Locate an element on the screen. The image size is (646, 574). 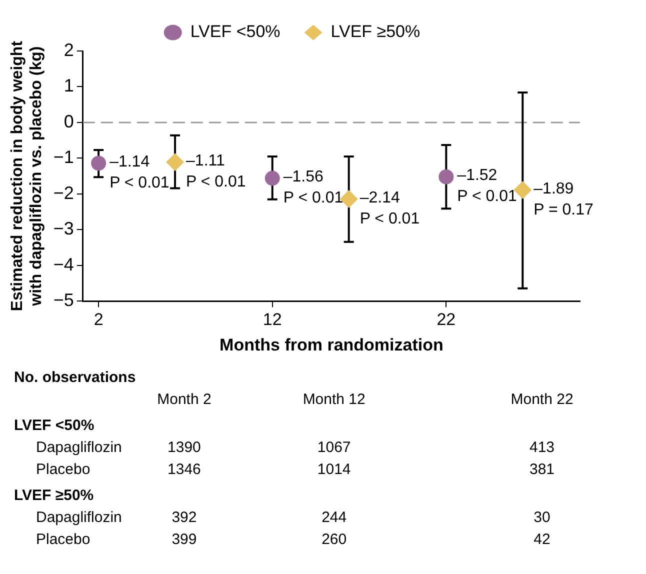
text: Dapagliflozin 1390 1067 413 is located at coordinates (295, 447).